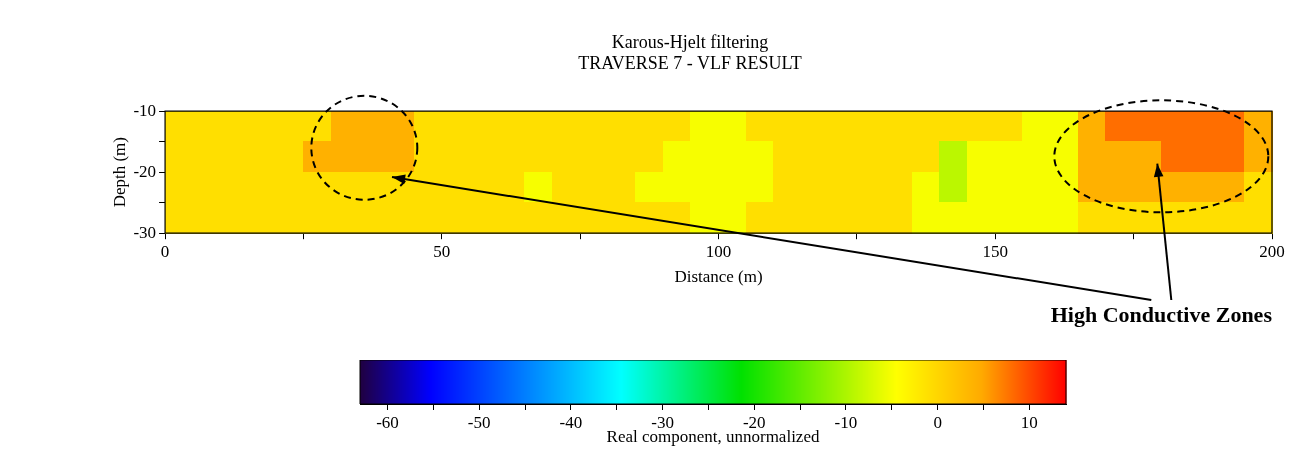  Describe the element at coordinates (479, 422) in the screenshot. I see `color-bar-label: -50` at that location.